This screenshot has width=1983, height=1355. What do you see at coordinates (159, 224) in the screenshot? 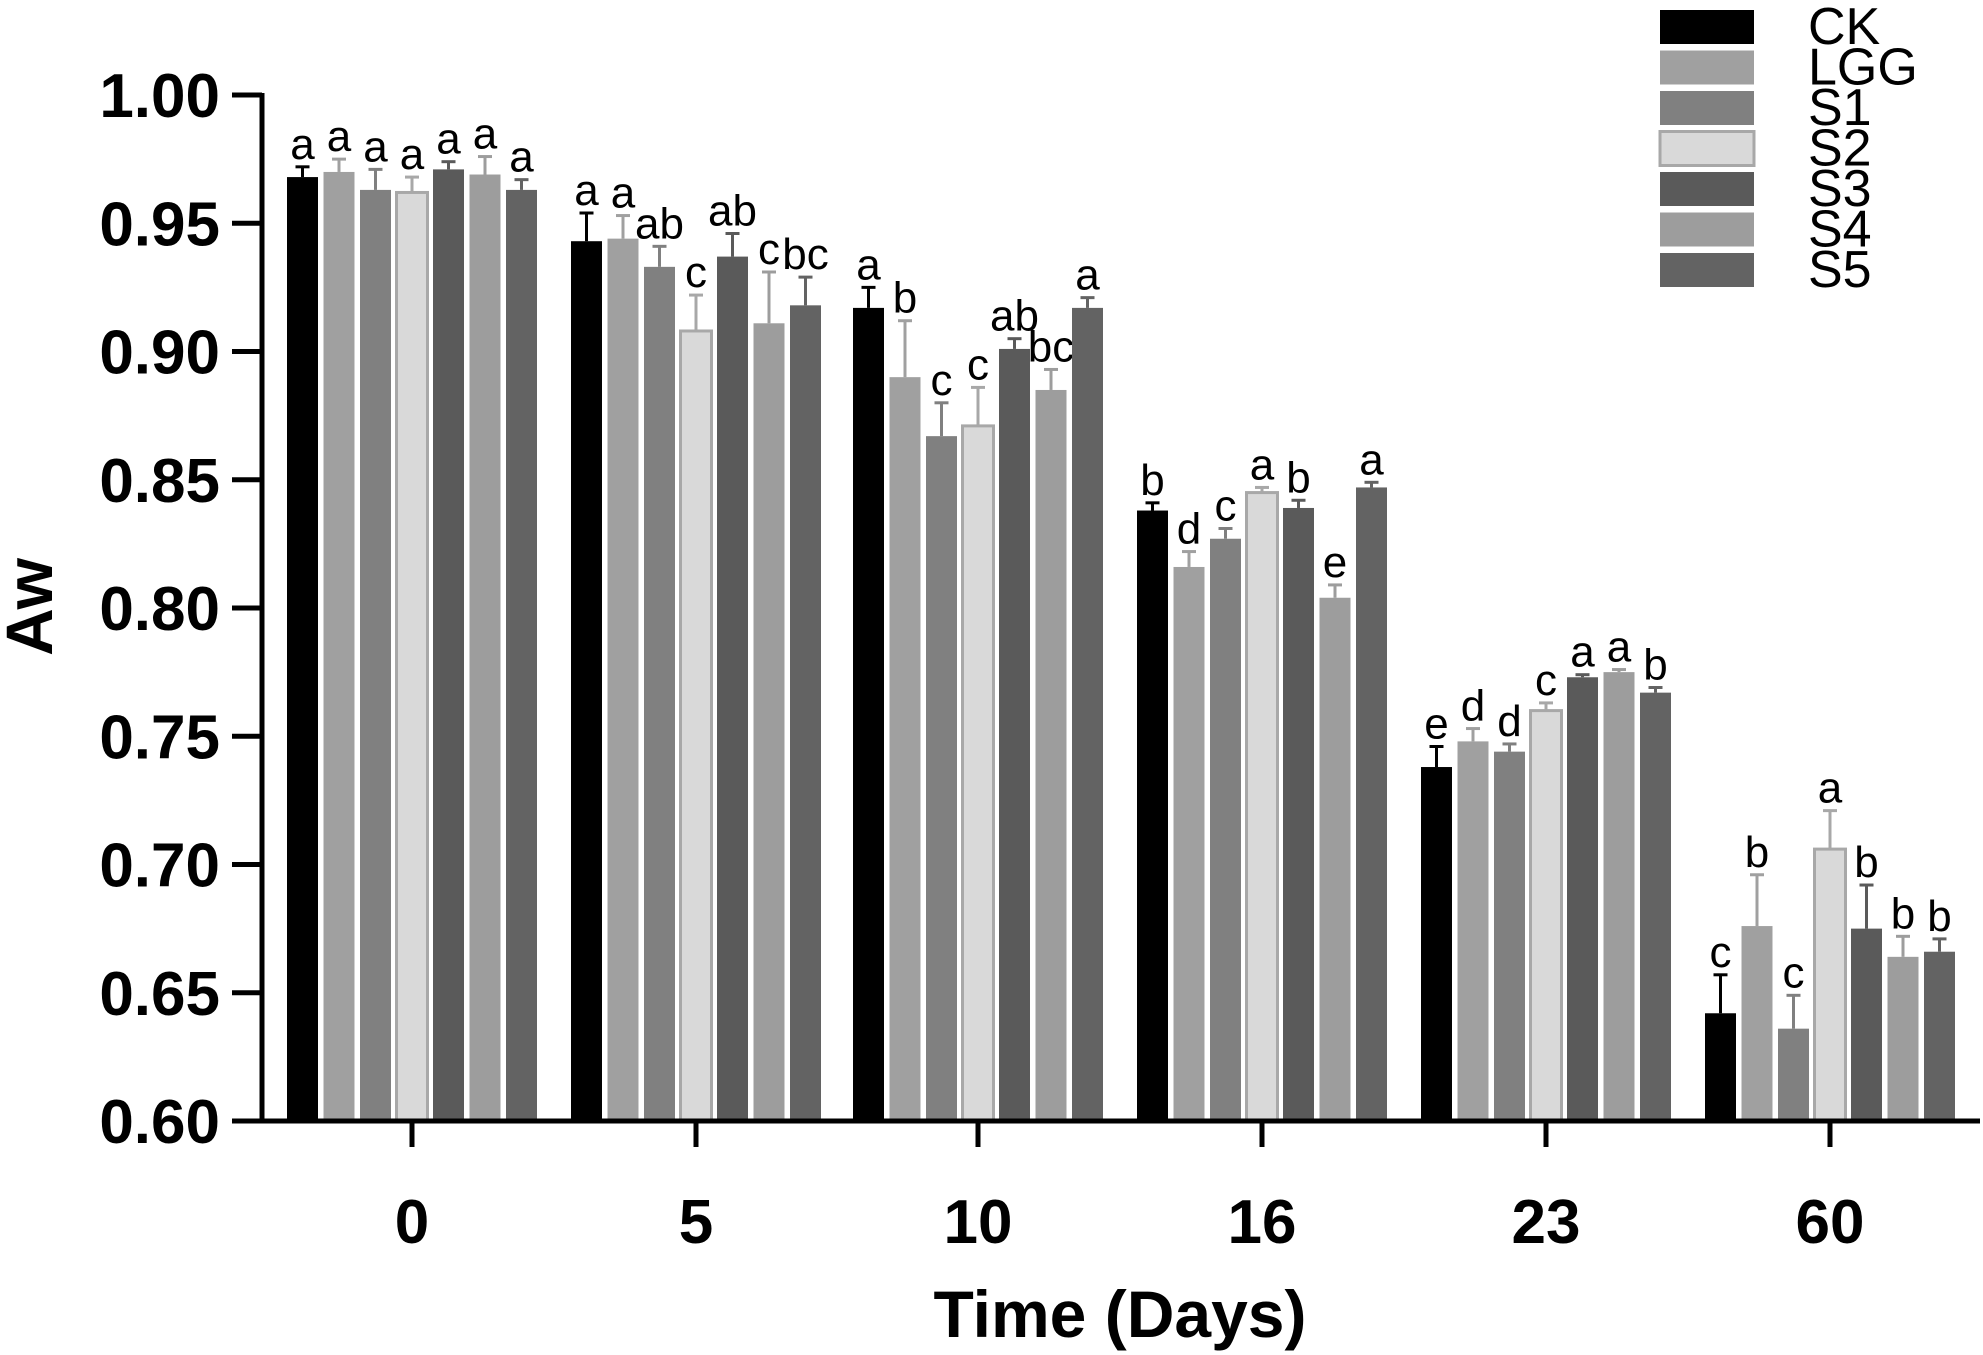
I see `y-tick-label: 0.95` at bounding box center [159, 224].